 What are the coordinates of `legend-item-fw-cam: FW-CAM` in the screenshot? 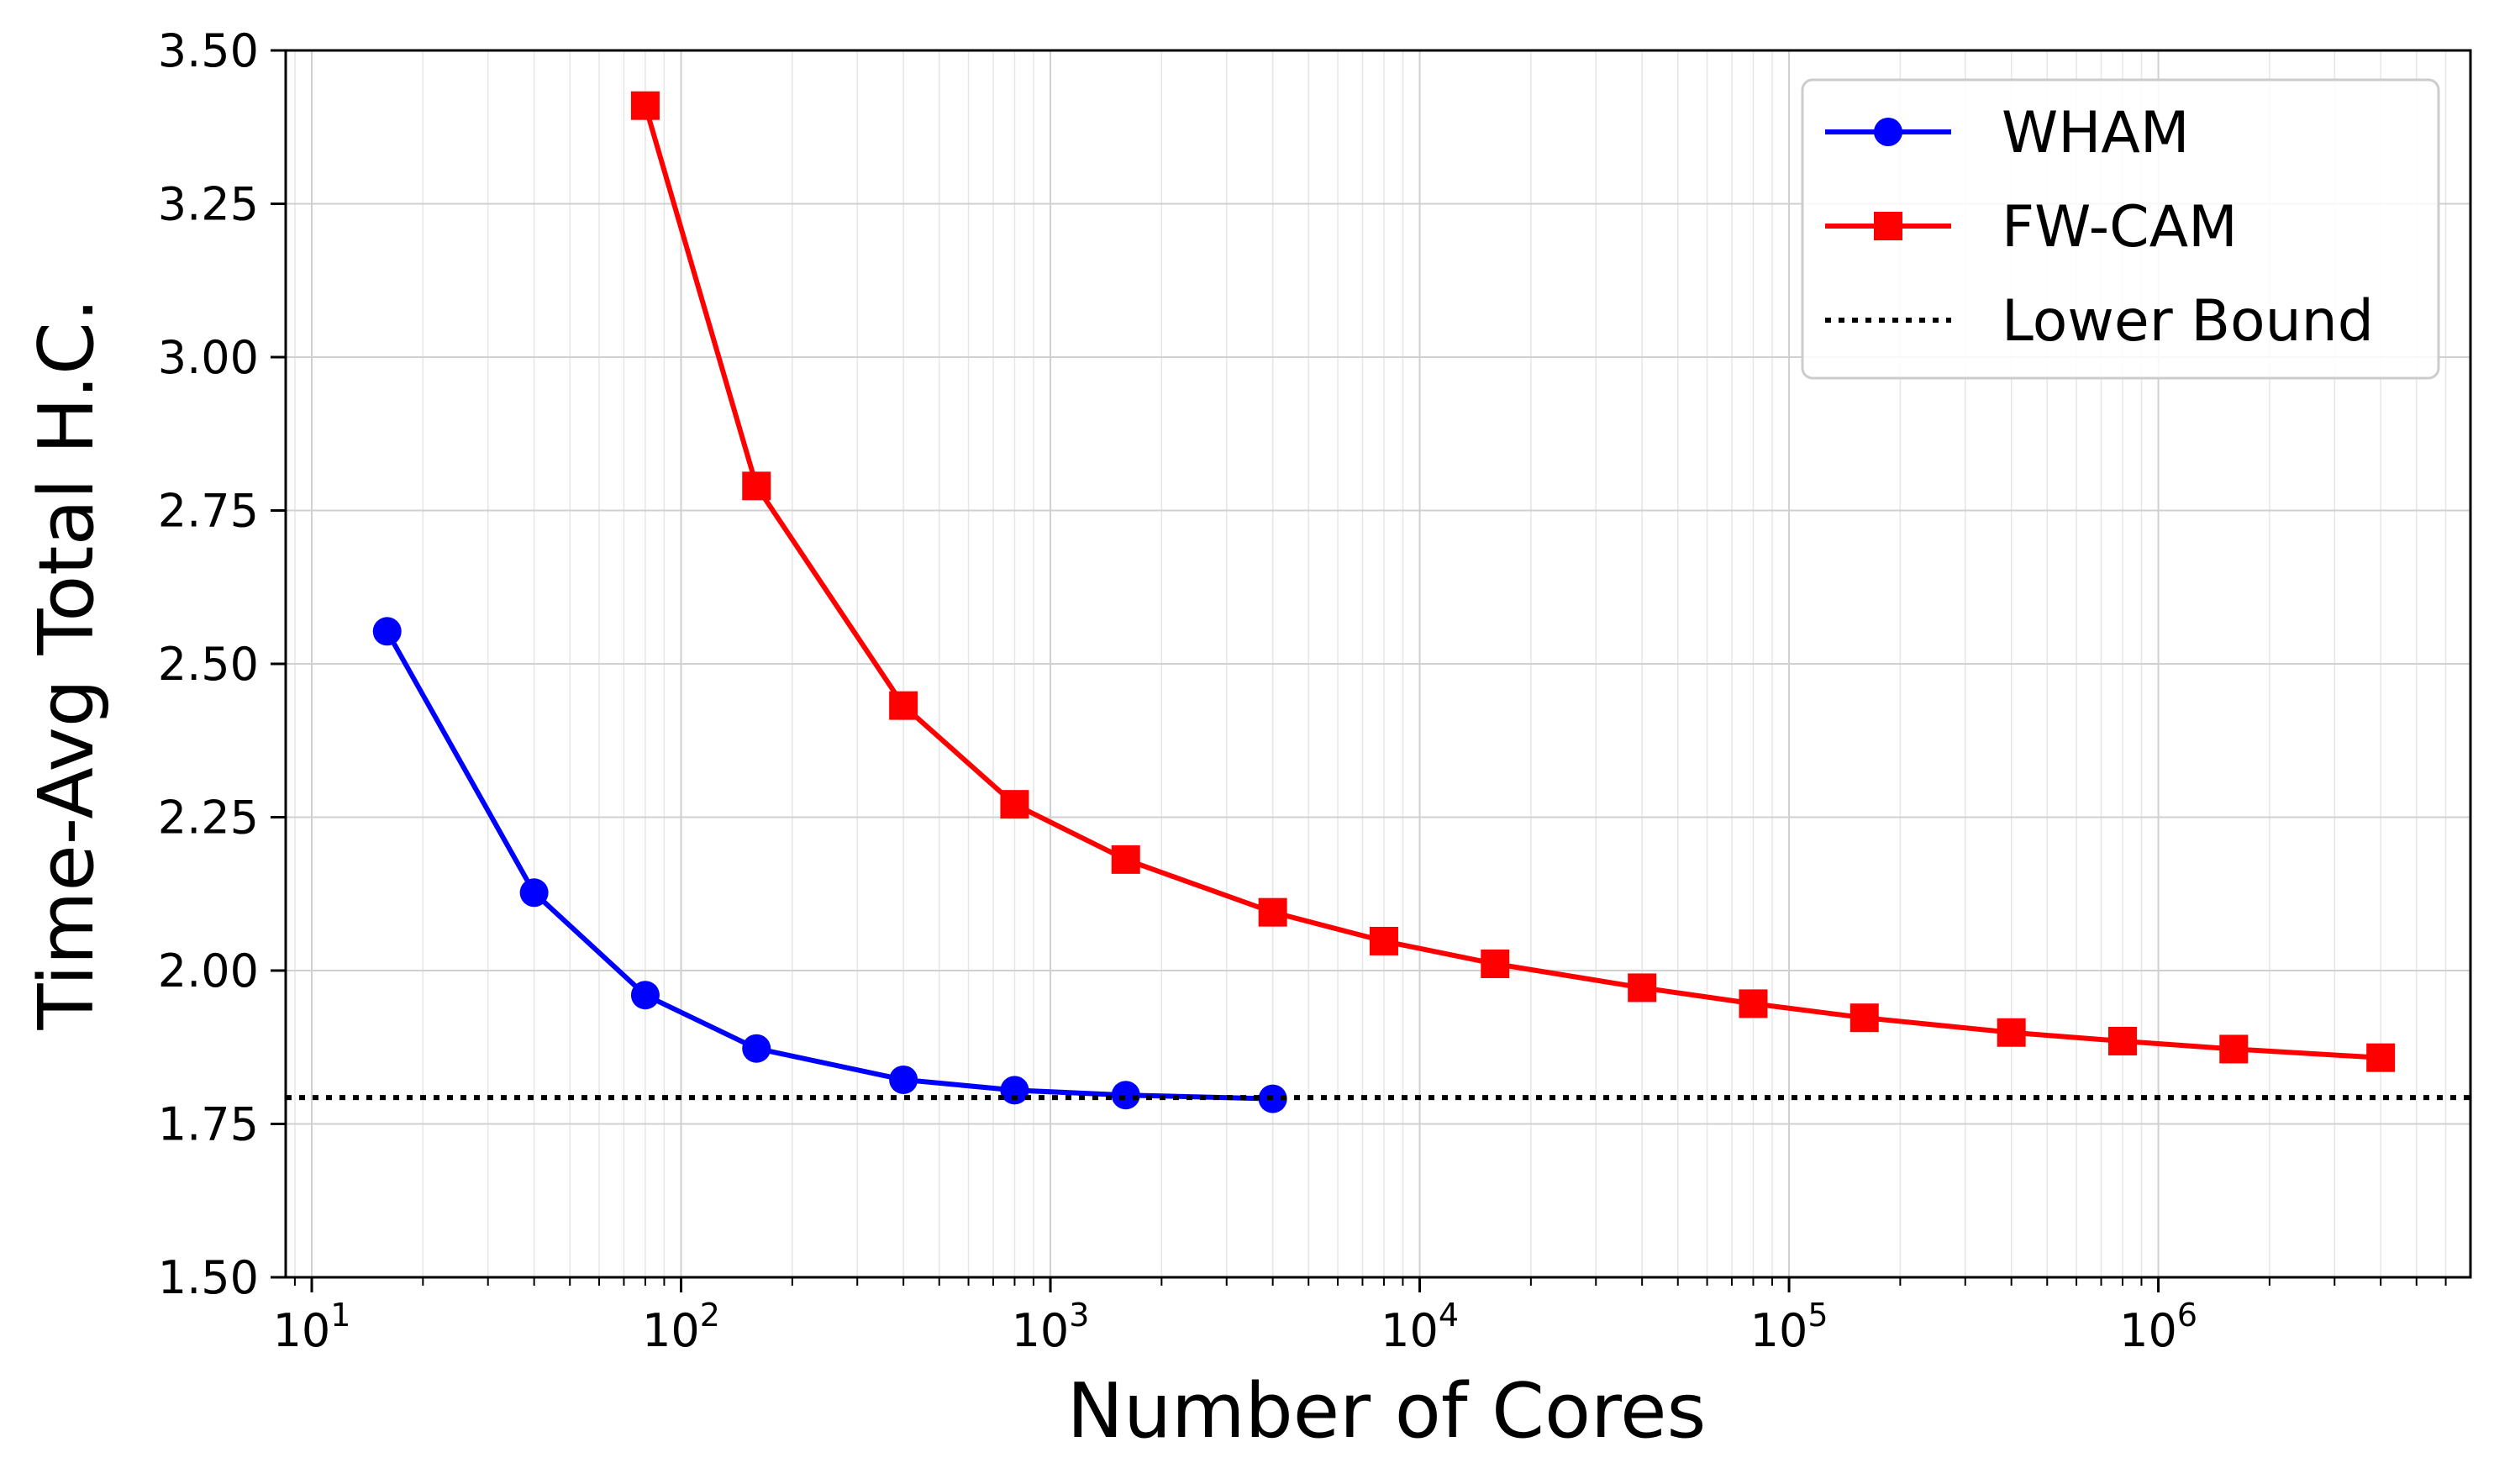 It's located at (2031, 227).